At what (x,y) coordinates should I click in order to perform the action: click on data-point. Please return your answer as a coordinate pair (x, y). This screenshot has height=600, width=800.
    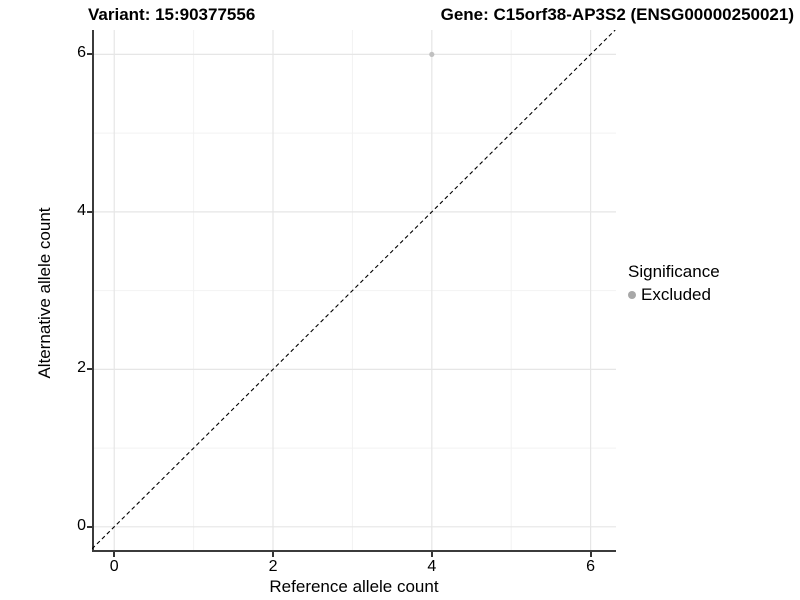
    Looking at the image, I should click on (432, 54).